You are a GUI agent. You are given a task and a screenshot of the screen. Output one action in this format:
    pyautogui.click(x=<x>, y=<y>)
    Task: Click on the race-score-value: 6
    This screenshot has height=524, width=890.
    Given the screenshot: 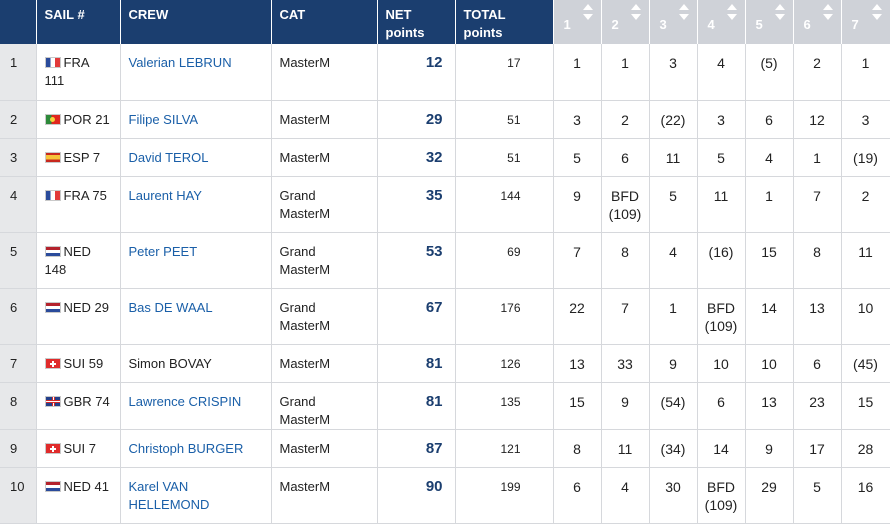 What is the action you would take?
    pyautogui.click(x=577, y=486)
    